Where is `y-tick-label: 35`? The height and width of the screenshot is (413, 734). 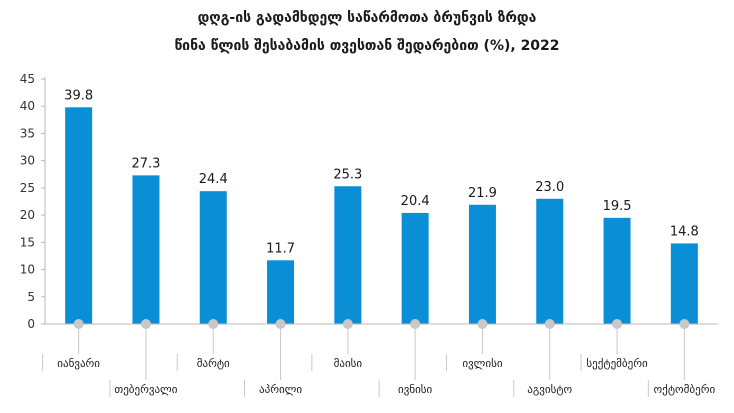
y-tick-label: 35 is located at coordinates (27, 133).